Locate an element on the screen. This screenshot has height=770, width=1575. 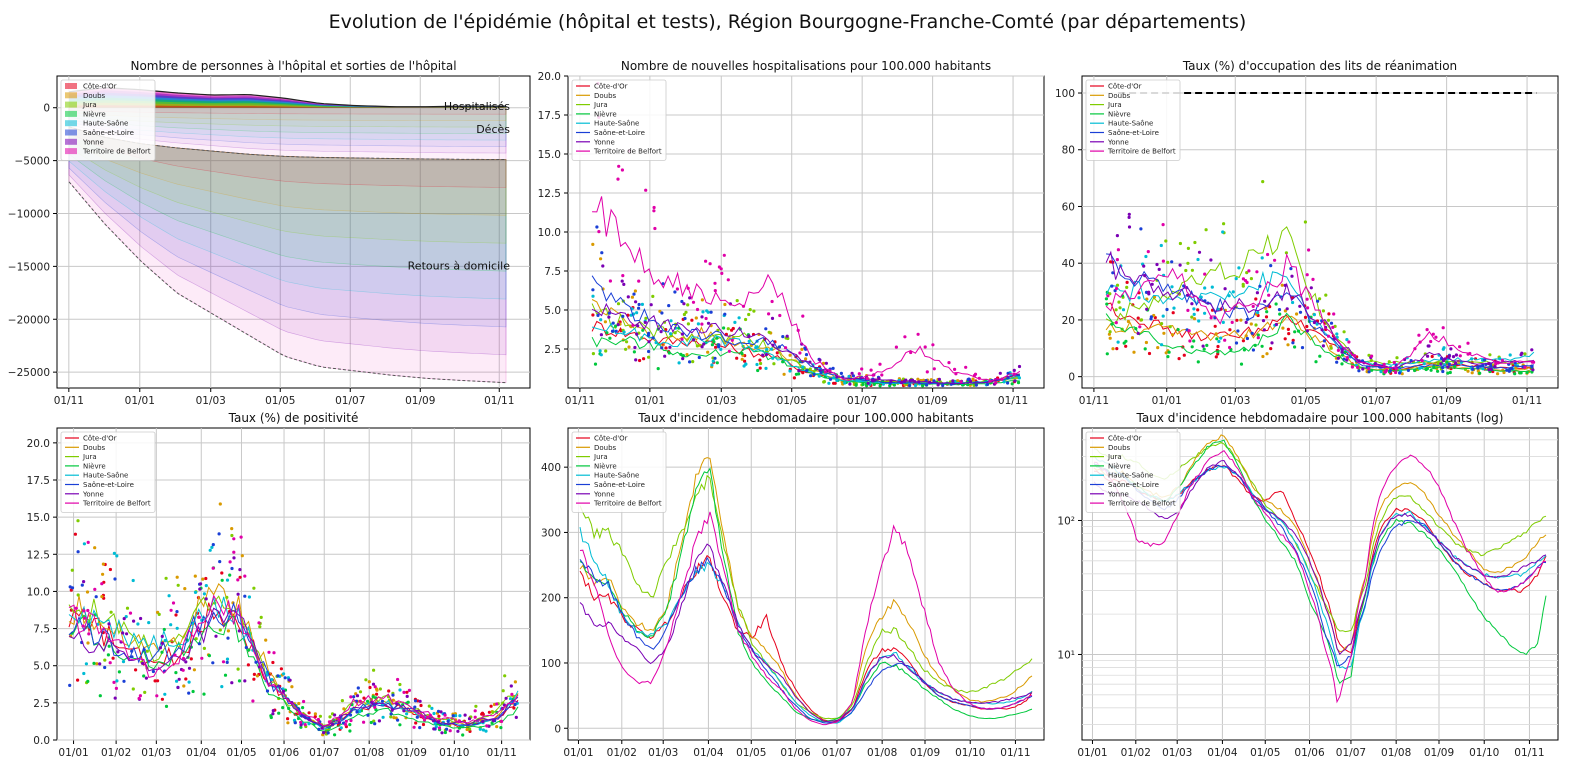
y-tick-label: 17.5 is located at coordinates (38, 481).